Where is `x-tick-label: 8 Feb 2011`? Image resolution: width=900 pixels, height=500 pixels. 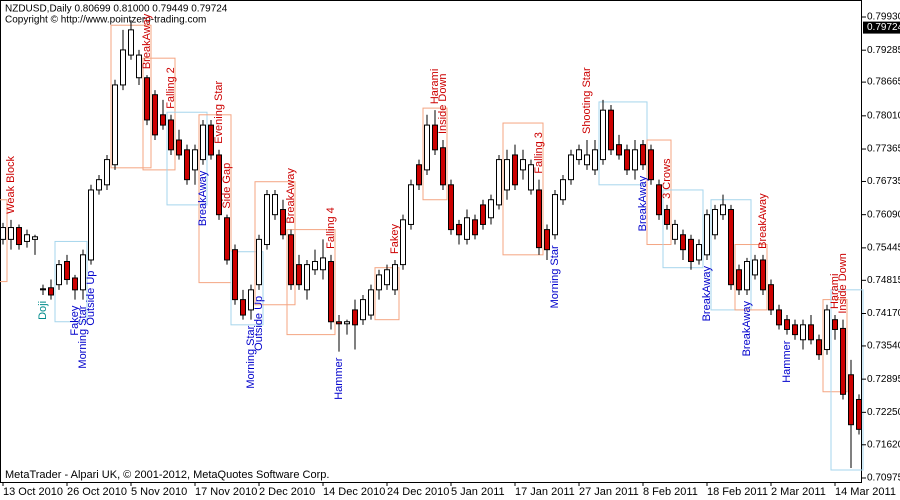 x-tick-label: 8 Feb 2011 is located at coordinates (670, 492).